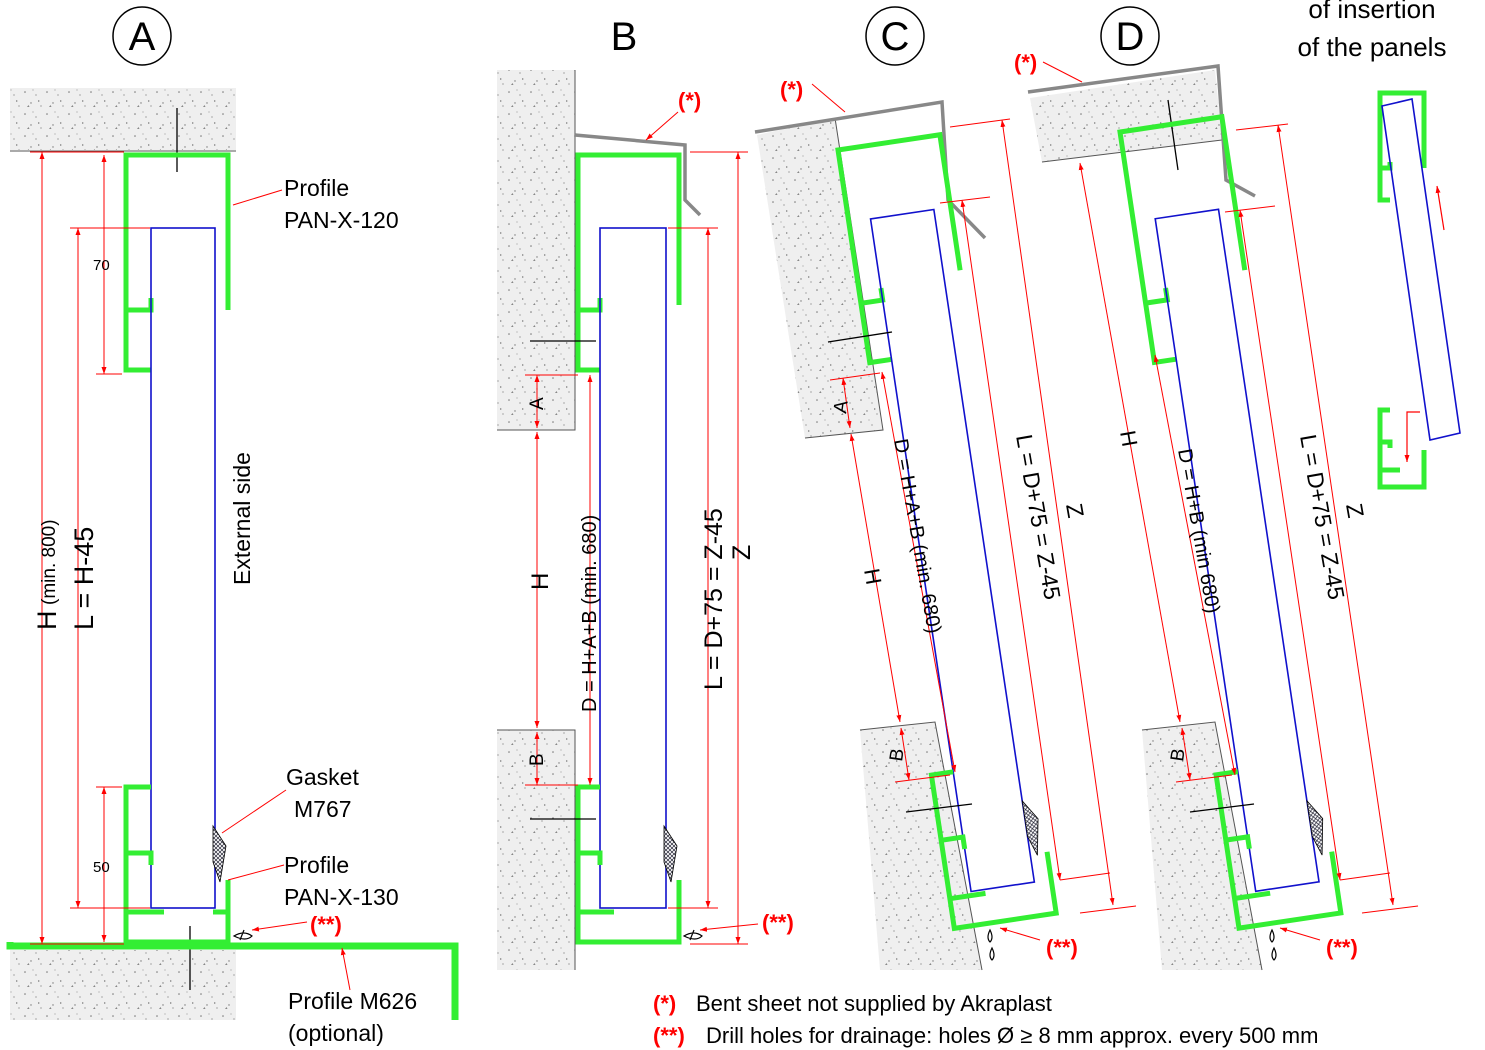 The width and height of the screenshot is (1485, 1050). What do you see at coordinates (101, 265) in the screenshot?
I see `dim-70-label: 70` at bounding box center [101, 265].